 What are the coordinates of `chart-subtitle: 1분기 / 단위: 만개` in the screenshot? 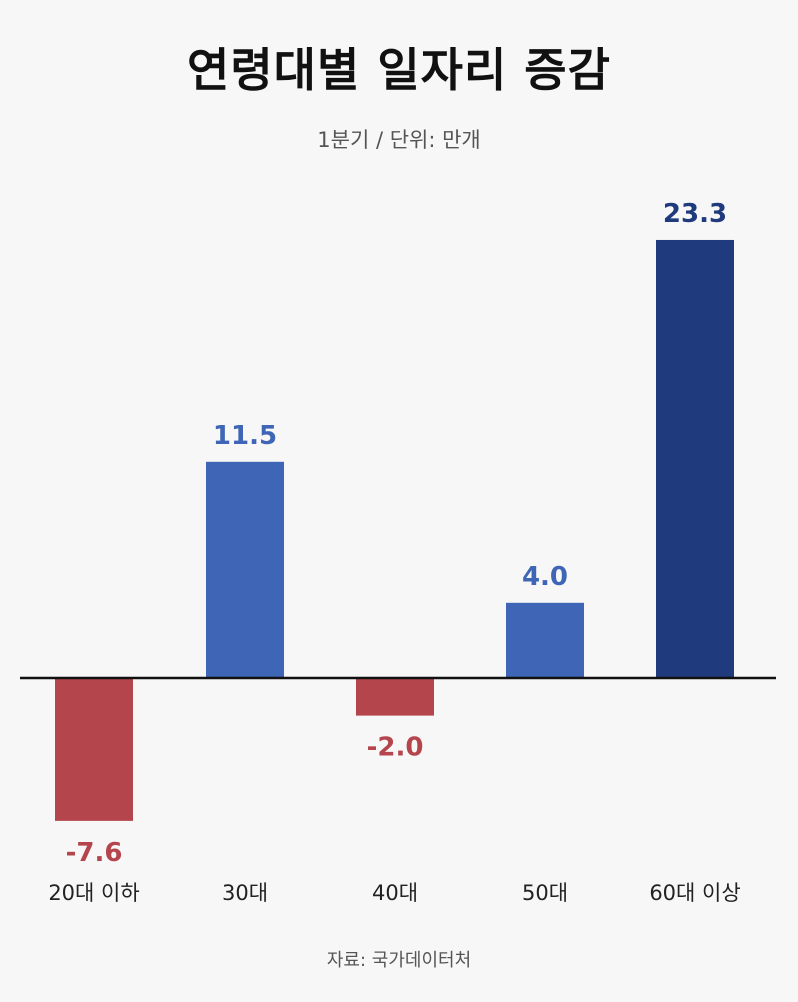 It's located at (399, 140).